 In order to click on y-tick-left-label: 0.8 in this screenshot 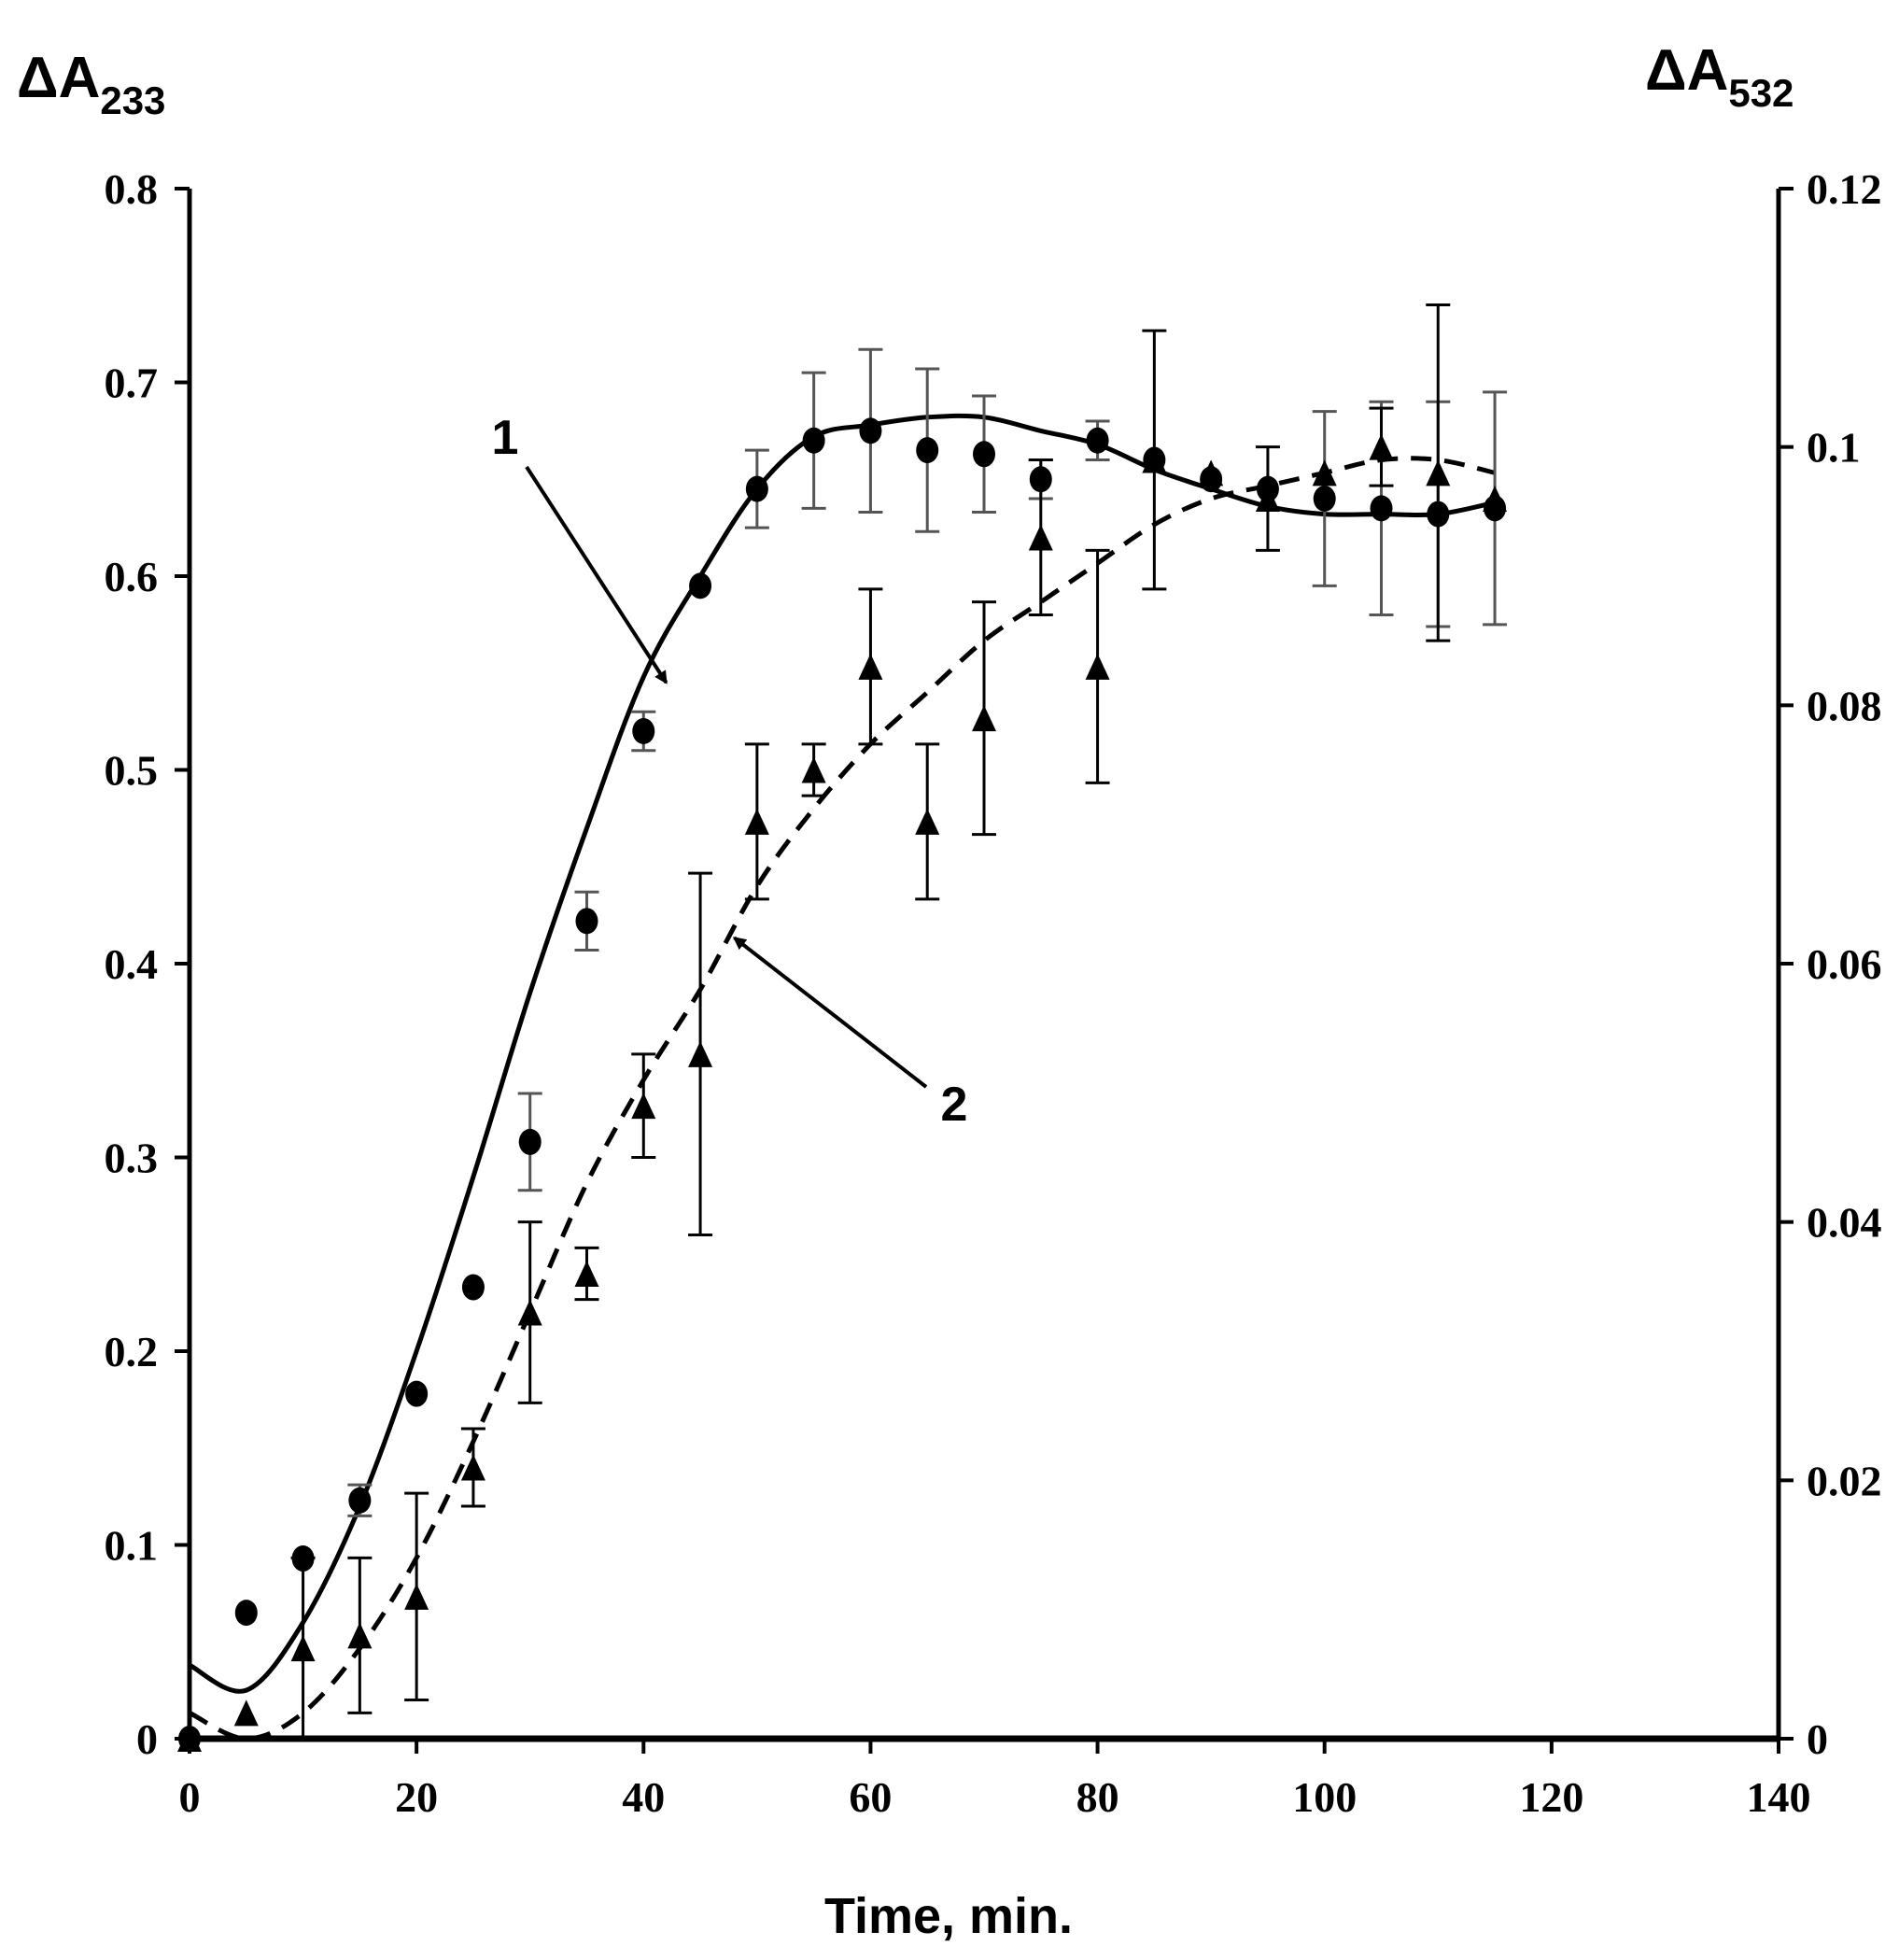, I will do `click(132, 189)`.